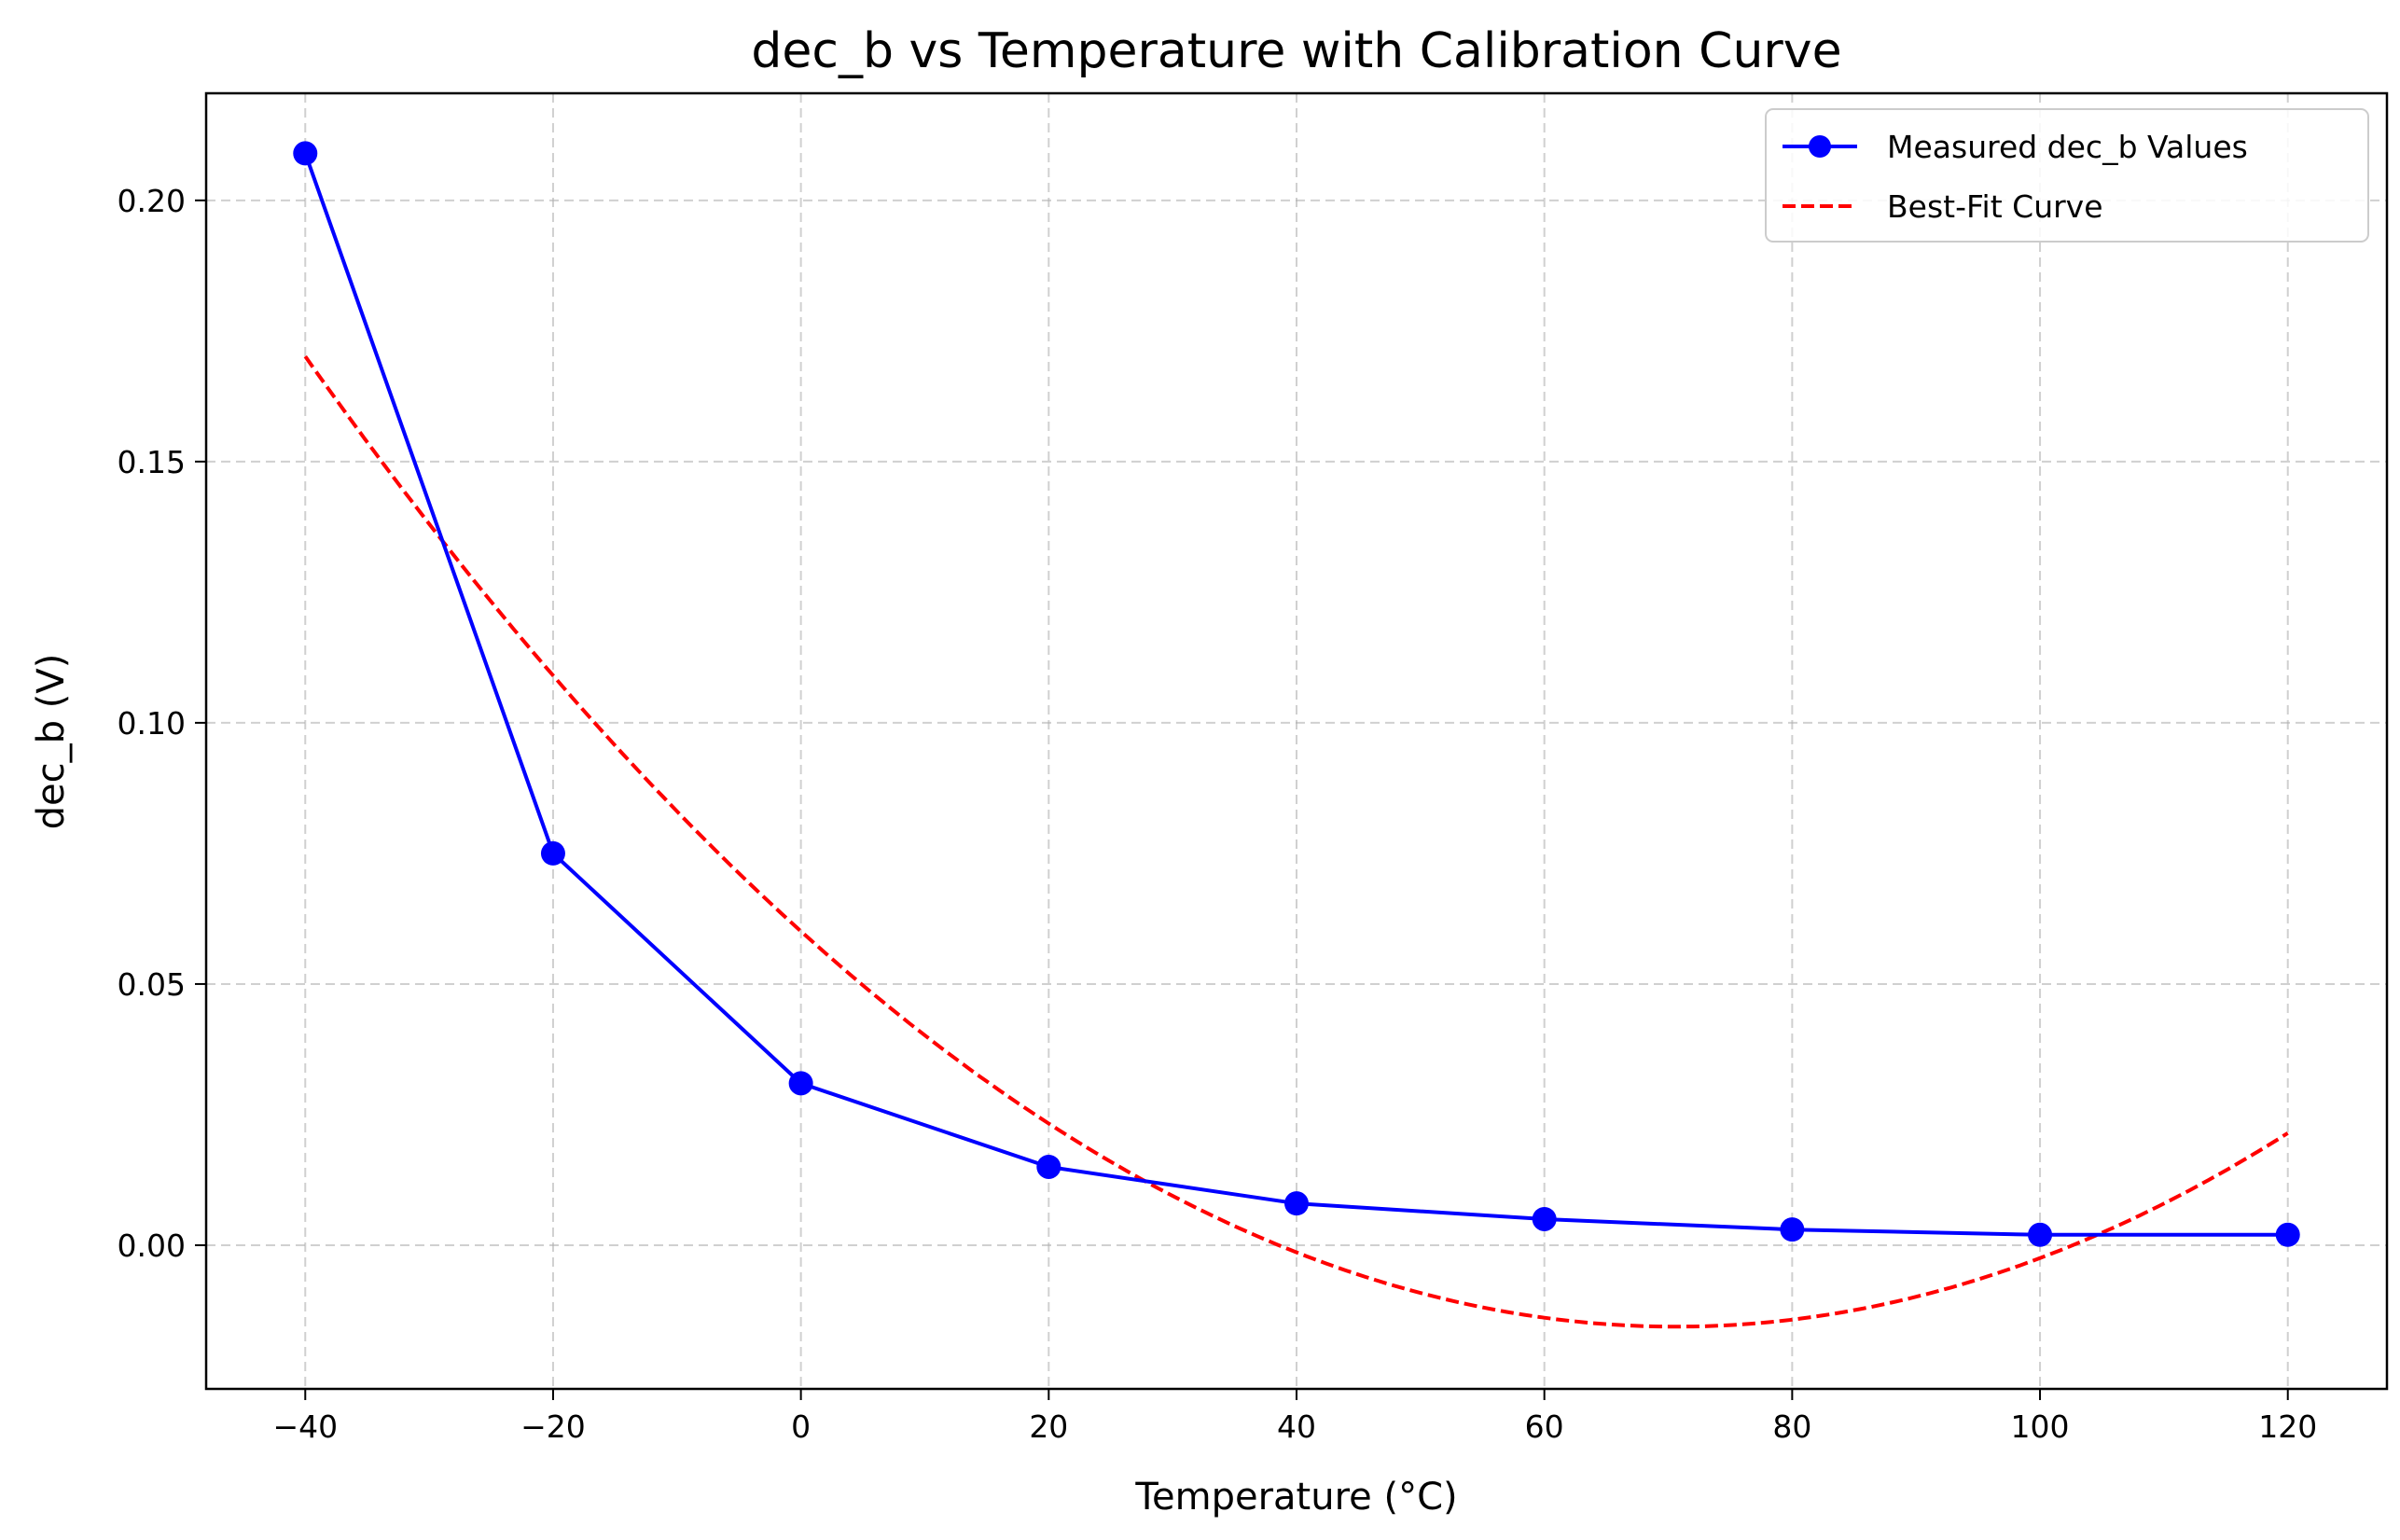 The image size is (2400, 1540). What do you see at coordinates (1544, 1427) in the screenshot?
I see `x-tick-label: 60` at bounding box center [1544, 1427].